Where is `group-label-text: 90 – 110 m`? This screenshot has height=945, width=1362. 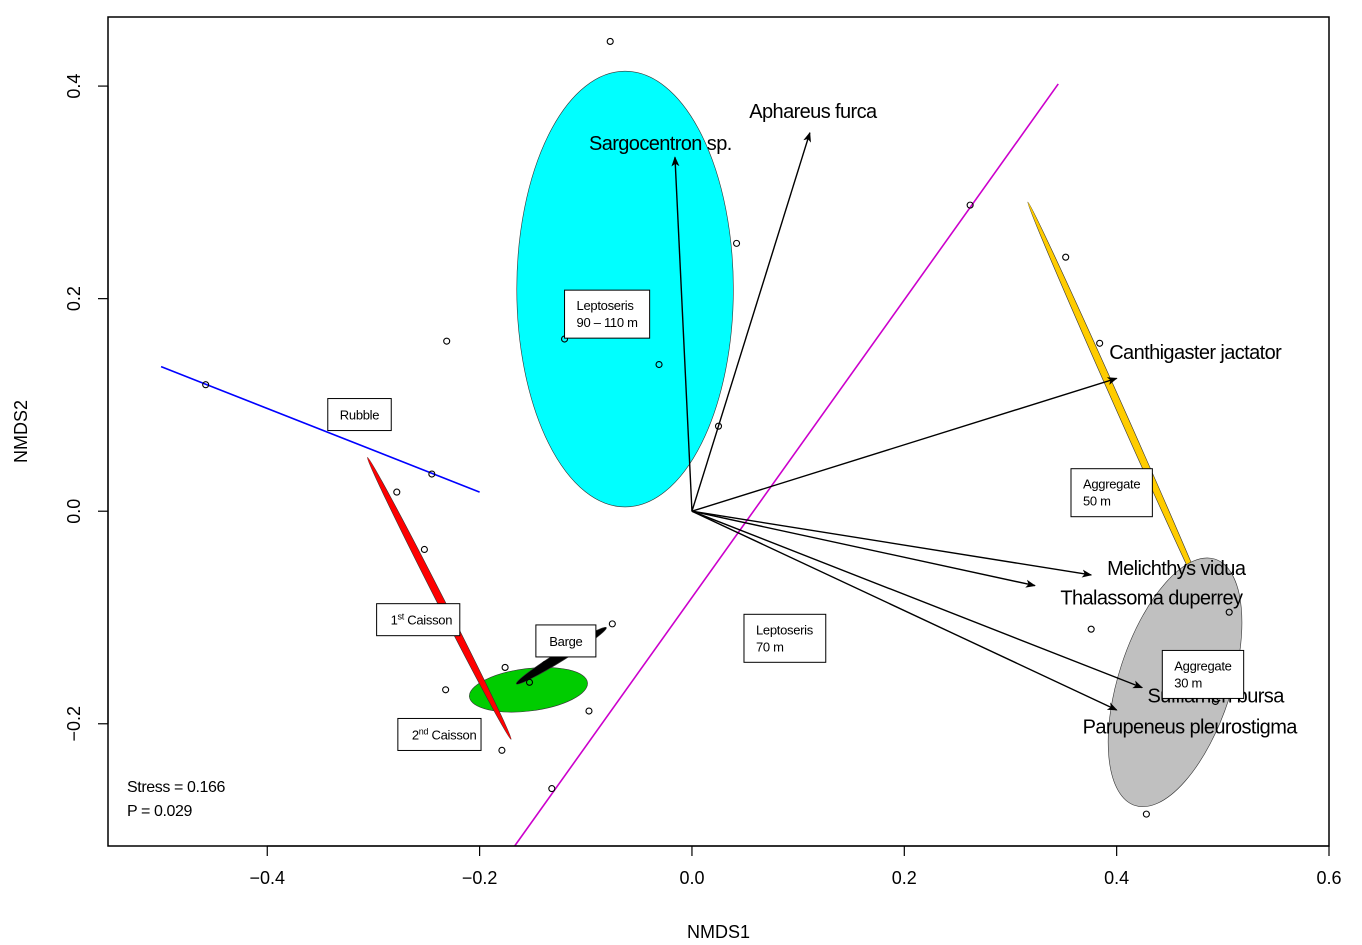 group-label-text: 90 – 110 m is located at coordinates (607, 322).